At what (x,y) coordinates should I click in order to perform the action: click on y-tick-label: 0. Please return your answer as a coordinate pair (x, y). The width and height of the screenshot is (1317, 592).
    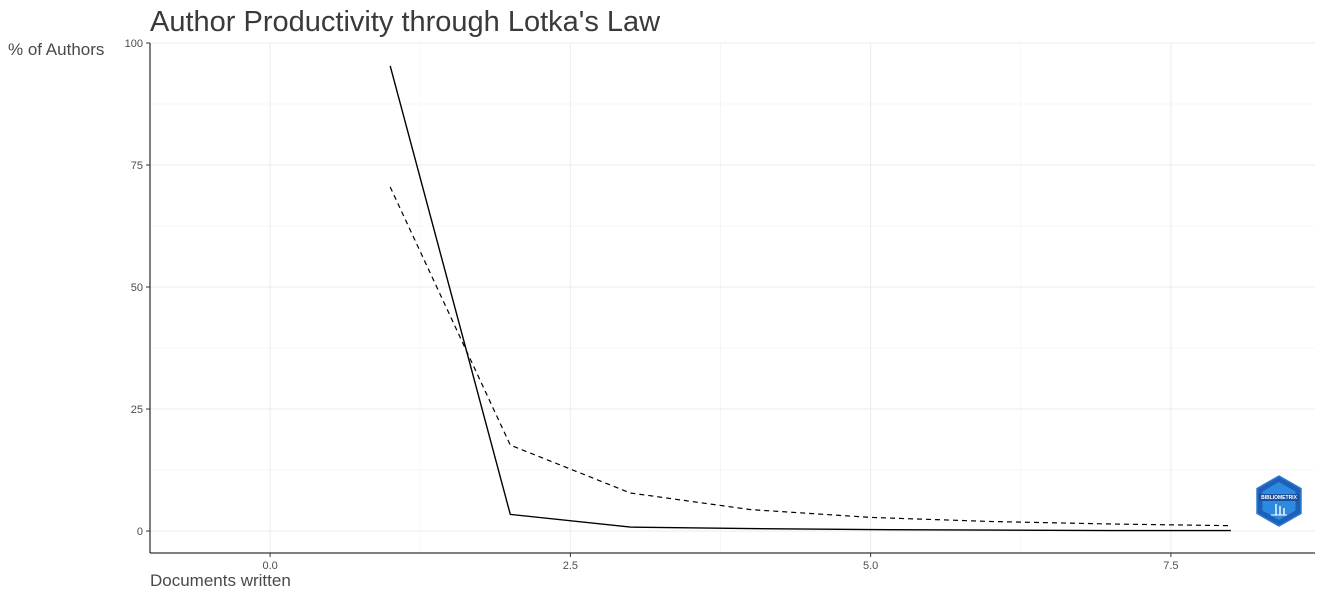
    Looking at the image, I should click on (140, 532).